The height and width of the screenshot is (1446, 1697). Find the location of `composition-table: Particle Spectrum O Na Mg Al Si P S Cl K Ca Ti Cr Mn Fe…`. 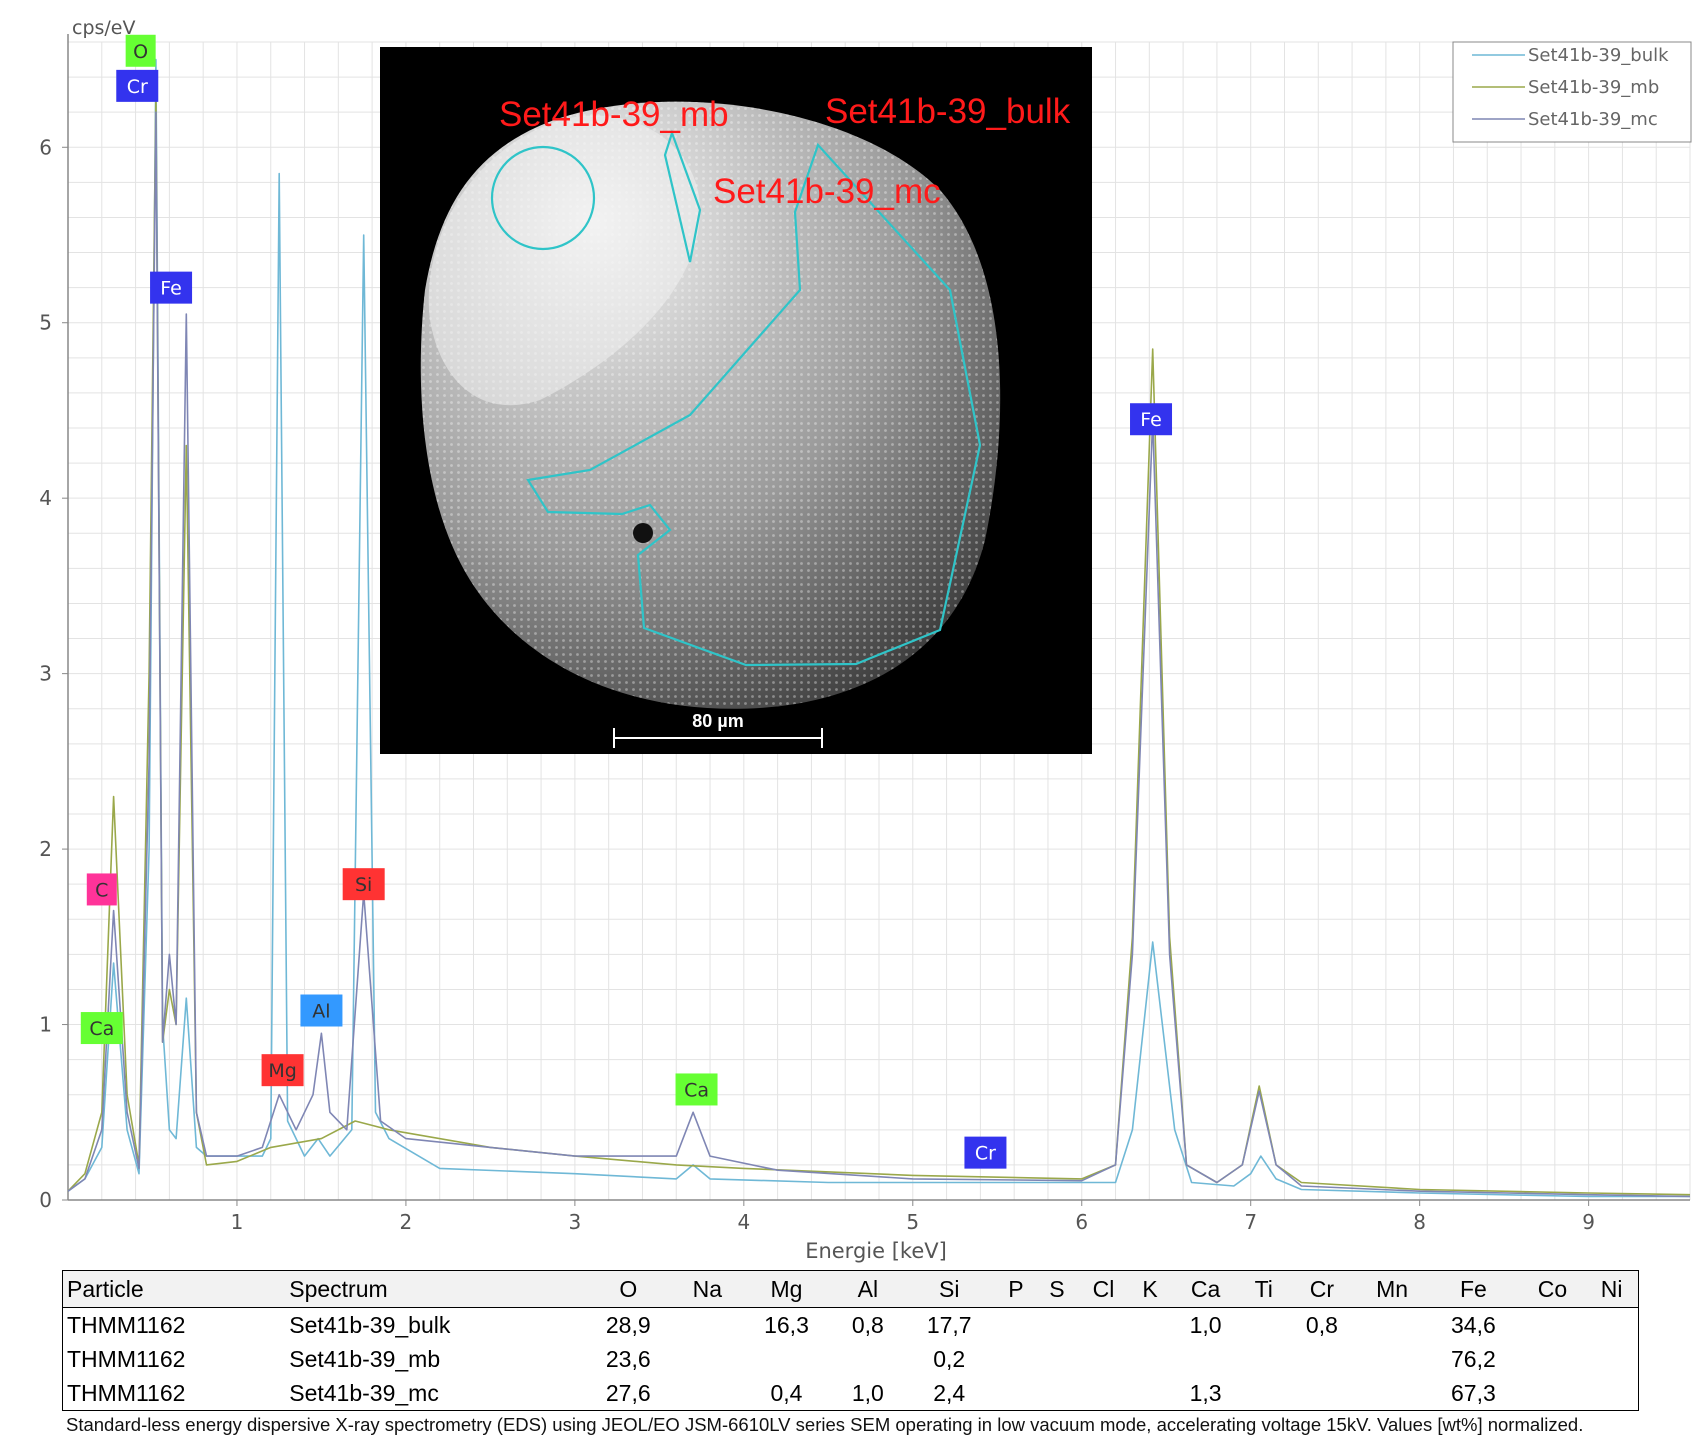

composition-table: Particle Spectrum O Na Mg Al Si P S Cl K Ca Ti Cr Mn Fe… is located at coordinates (850, 1340).